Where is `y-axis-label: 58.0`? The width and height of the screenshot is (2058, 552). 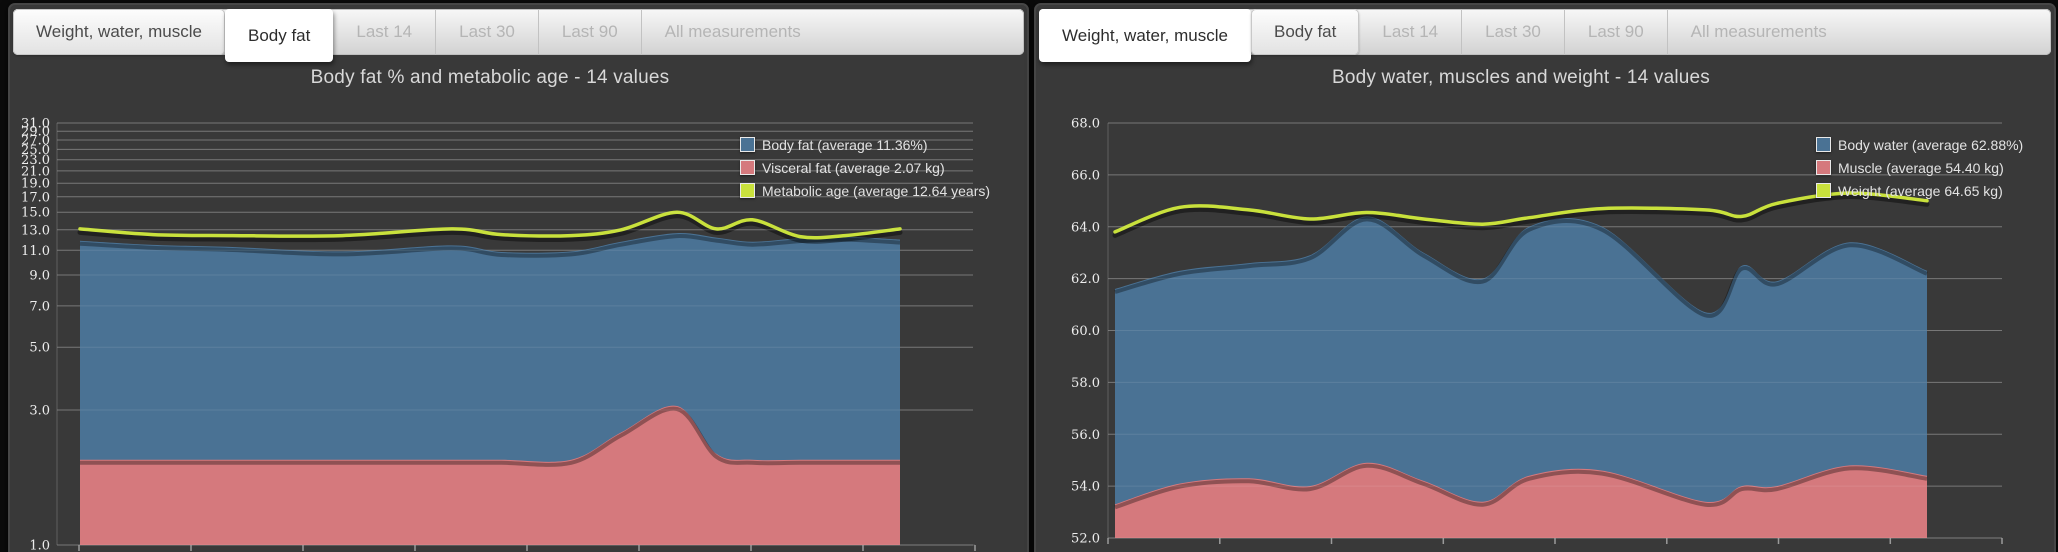 y-axis-label: 58.0 is located at coordinates (1085, 383).